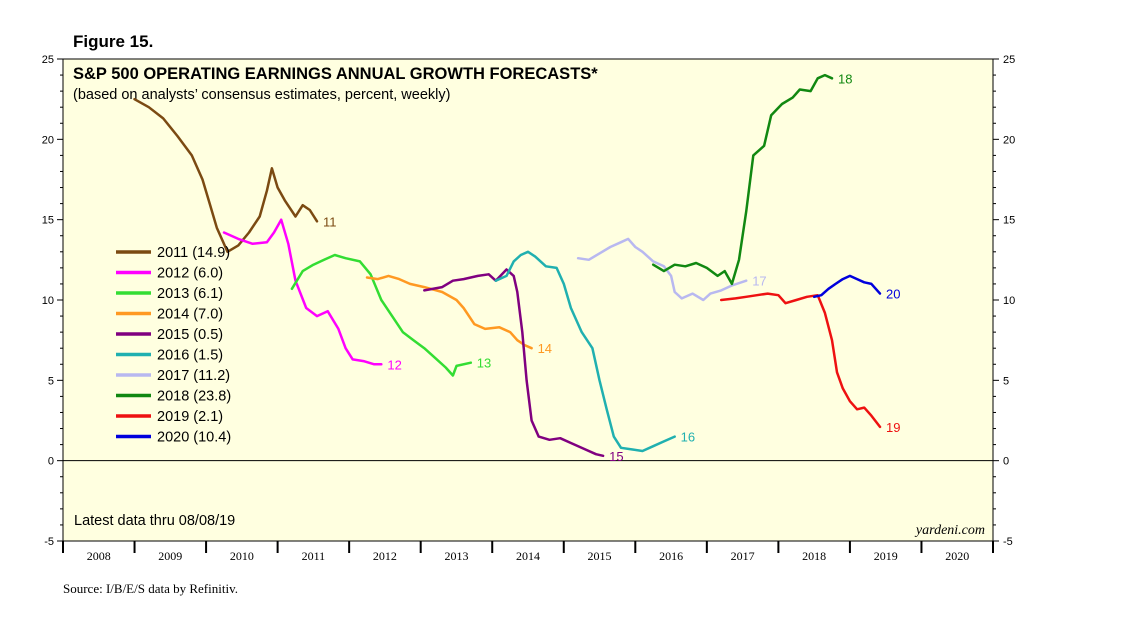 This screenshot has width=1138, height=622. What do you see at coordinates (190, 417) in the screenshot?
I see `legend-entry: 2019 (2.1)` at bounding box center [190, 417].